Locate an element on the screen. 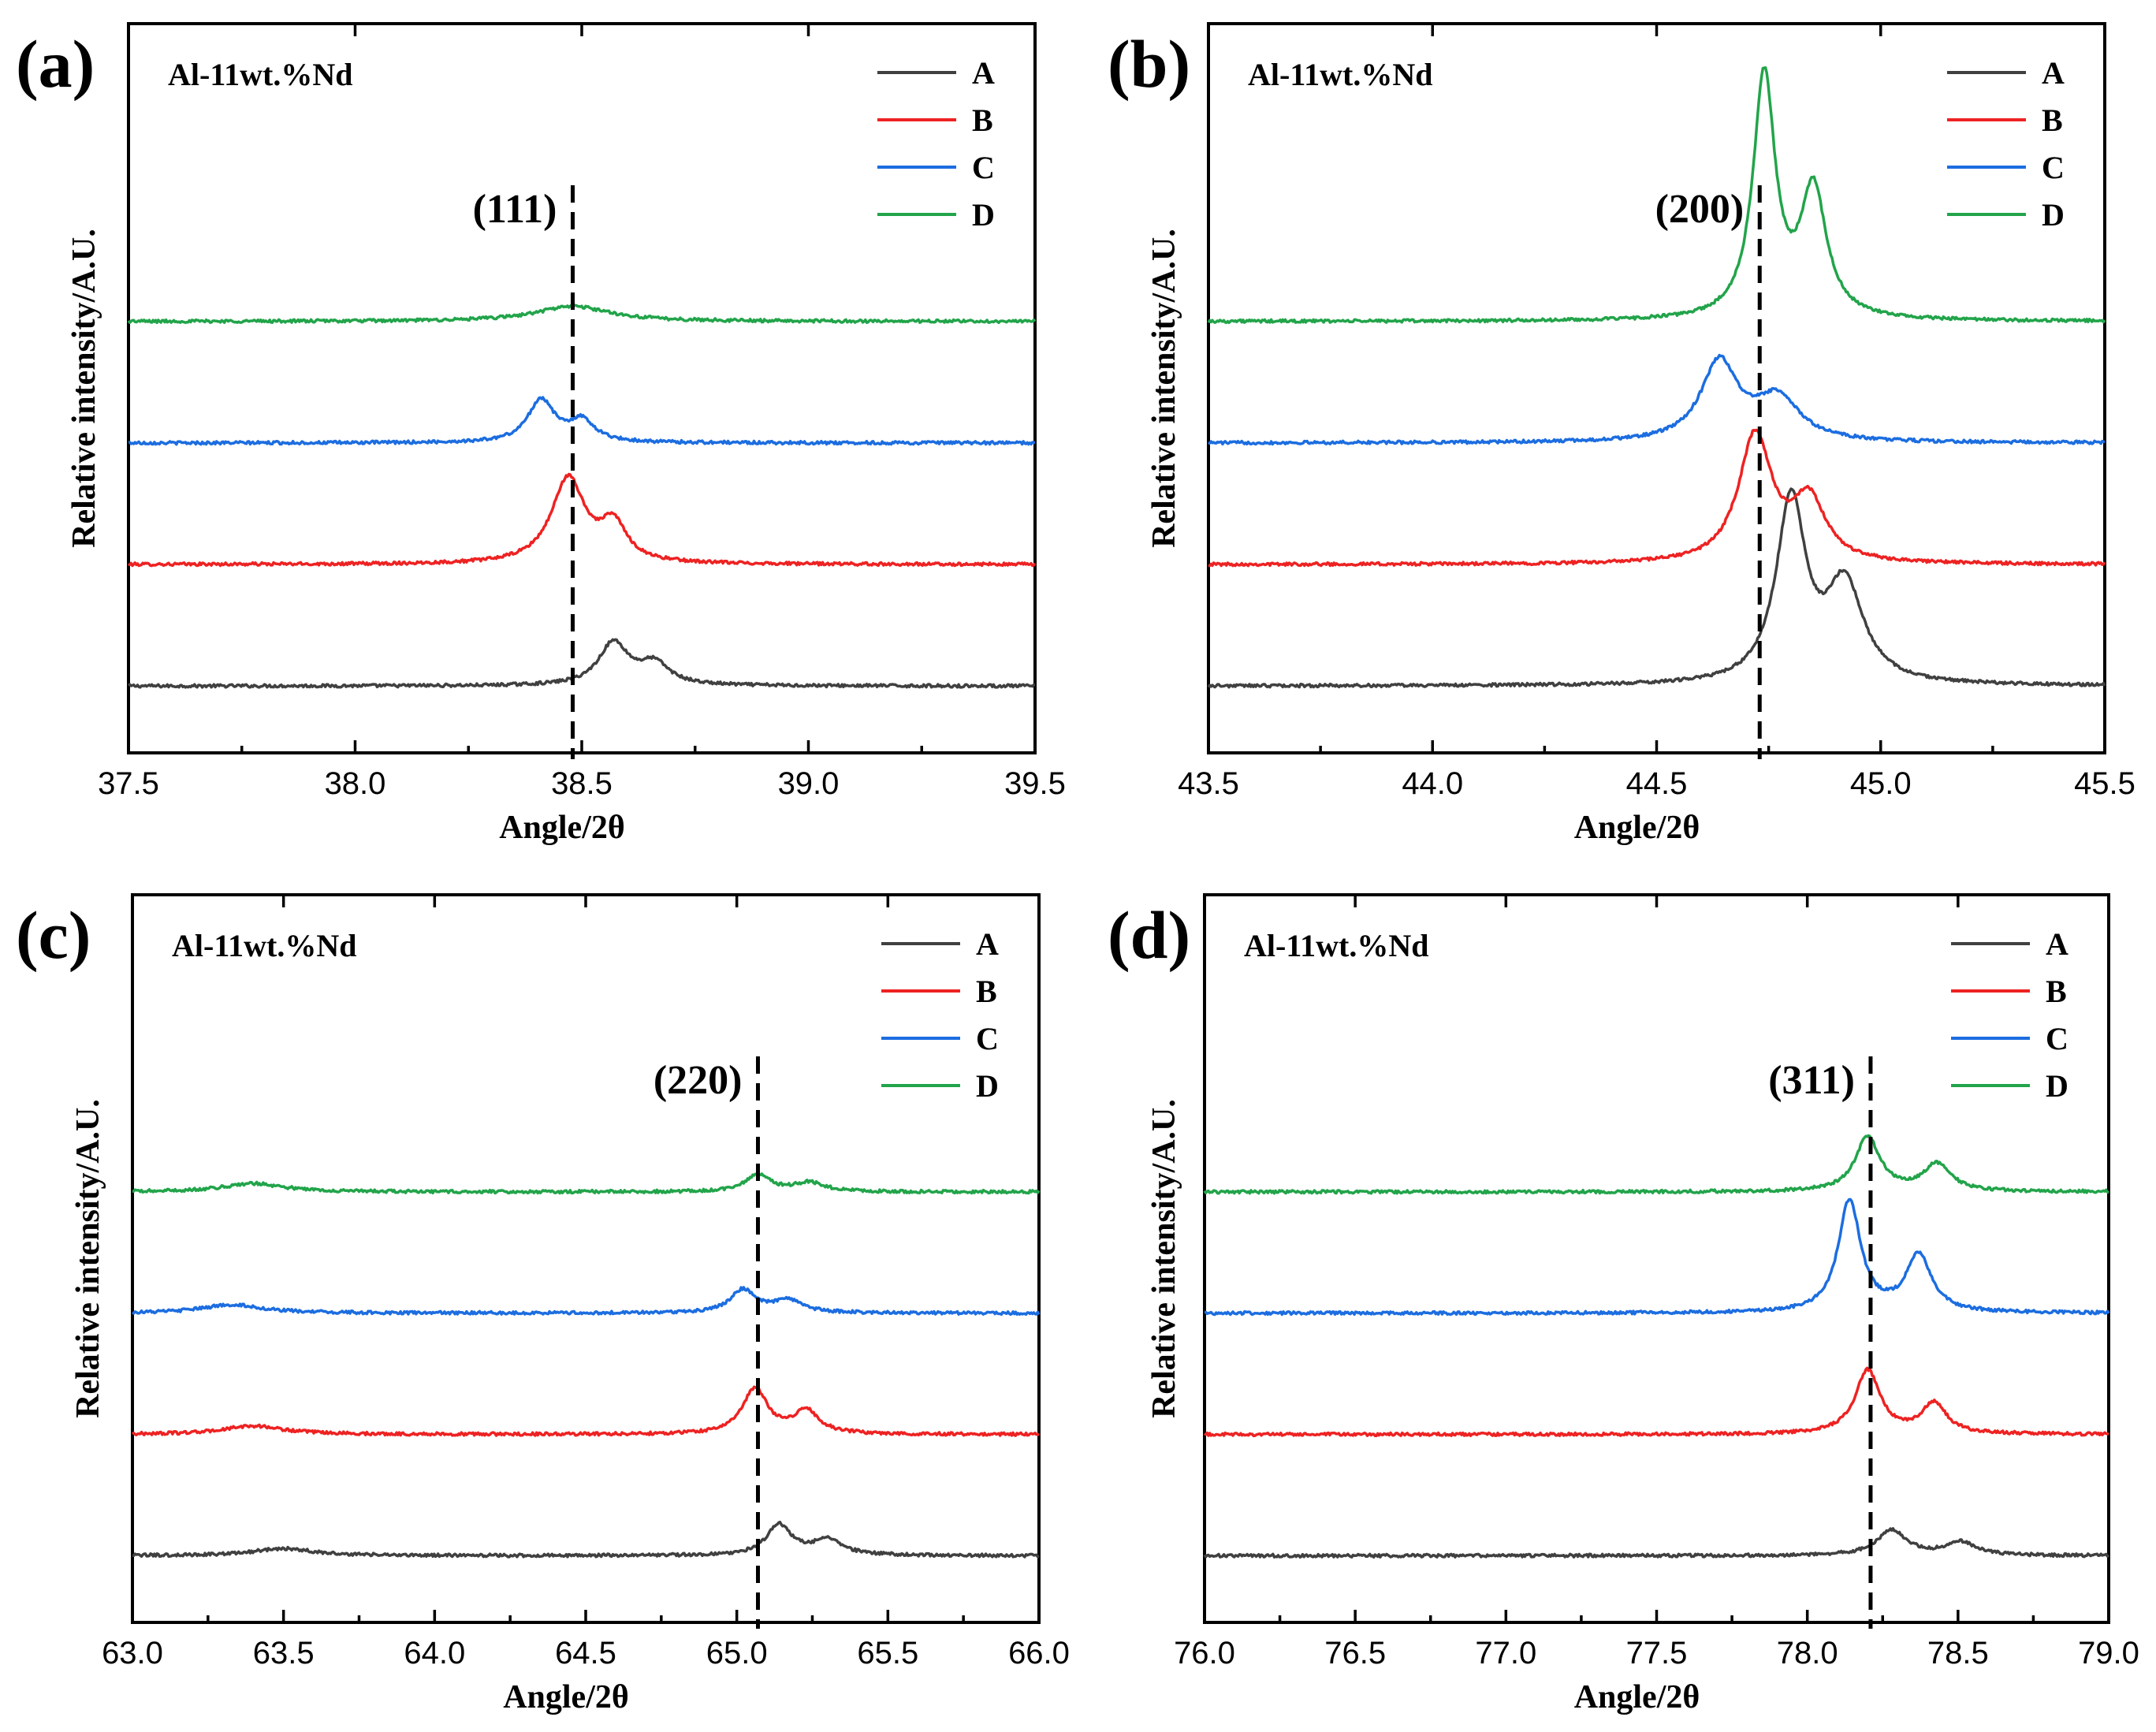  x-tick-label: 65.0 is located at coordinates (737, 1653).